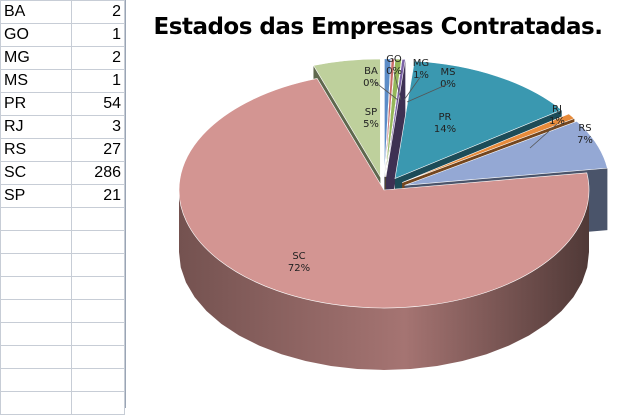 The width and height of the screenshot is (630, 415). I want to click on slice-percent-sc: 72%, so click(299, 268).